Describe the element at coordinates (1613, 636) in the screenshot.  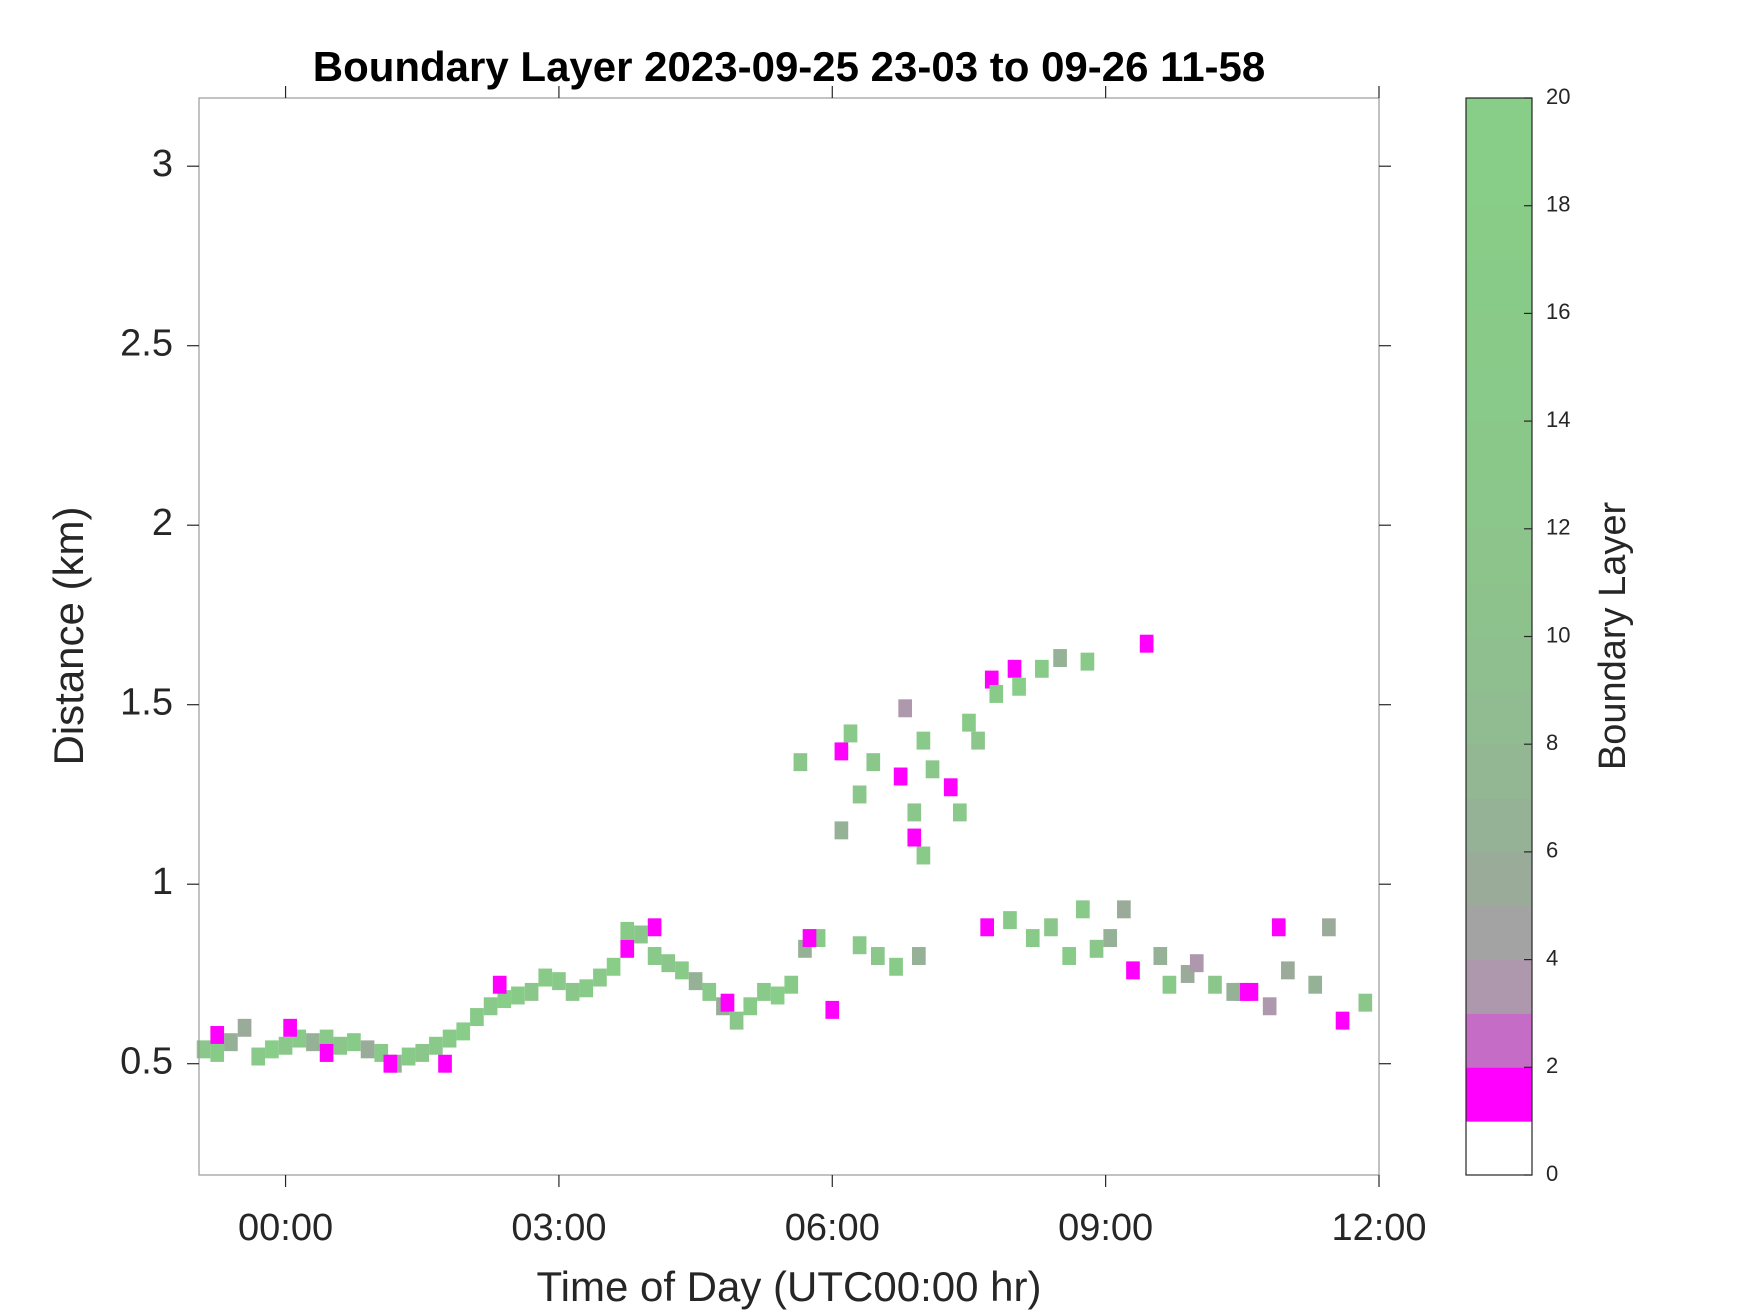
I see `colorbar-label: Boundary Layer` at that location.